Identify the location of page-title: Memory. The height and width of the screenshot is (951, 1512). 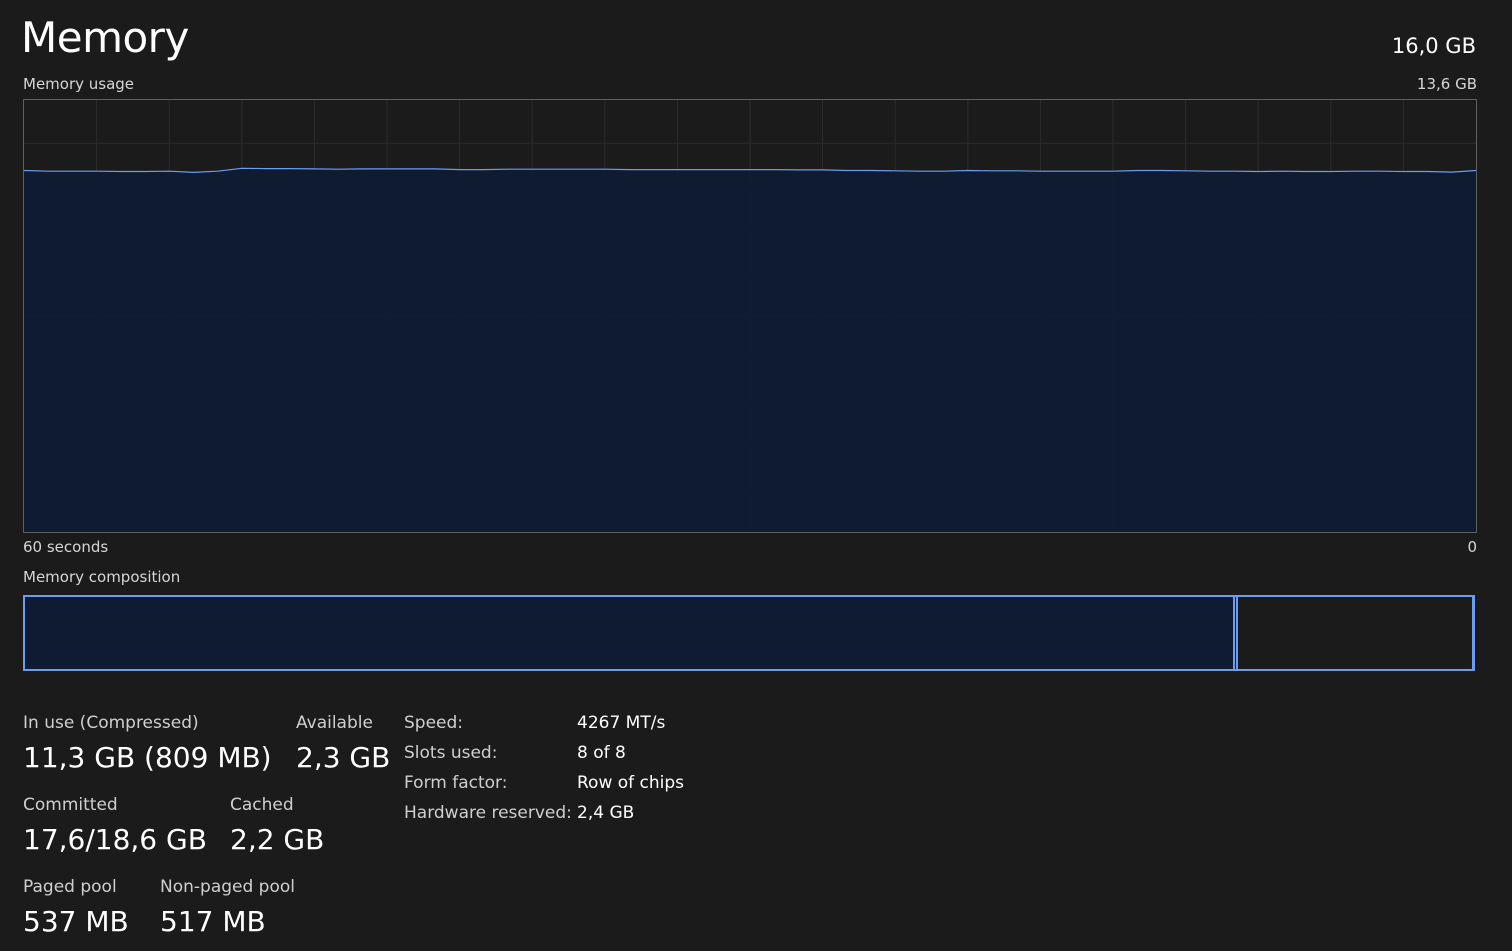
(105, 37).